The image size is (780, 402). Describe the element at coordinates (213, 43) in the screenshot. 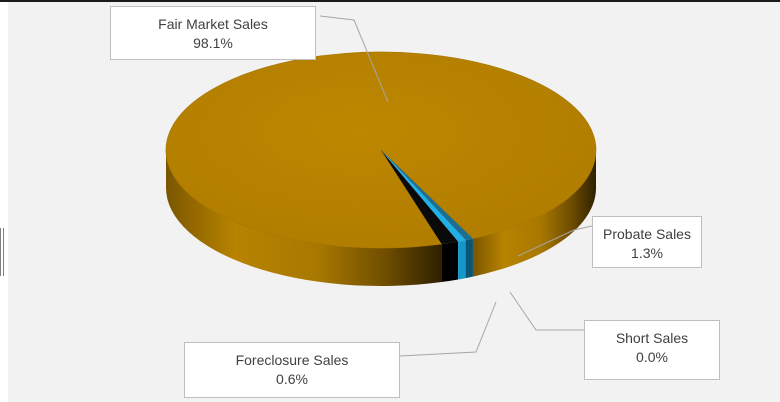

I see `label-fair-market-sales-value: 98.1%` at that location.